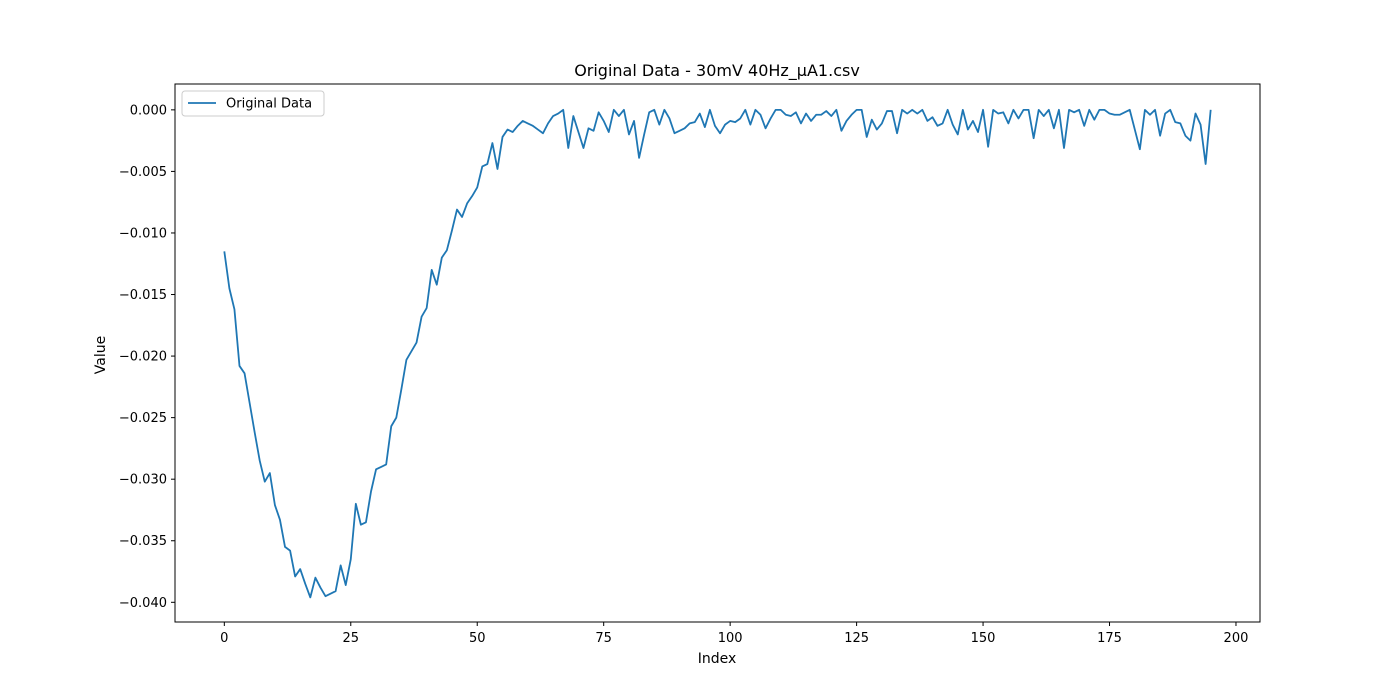 The image size is (1400, 700). What do you see at coordinates (730, 638) in the screenshot?
I see `x-tick-label: 100` at bounding box center [730, 638].